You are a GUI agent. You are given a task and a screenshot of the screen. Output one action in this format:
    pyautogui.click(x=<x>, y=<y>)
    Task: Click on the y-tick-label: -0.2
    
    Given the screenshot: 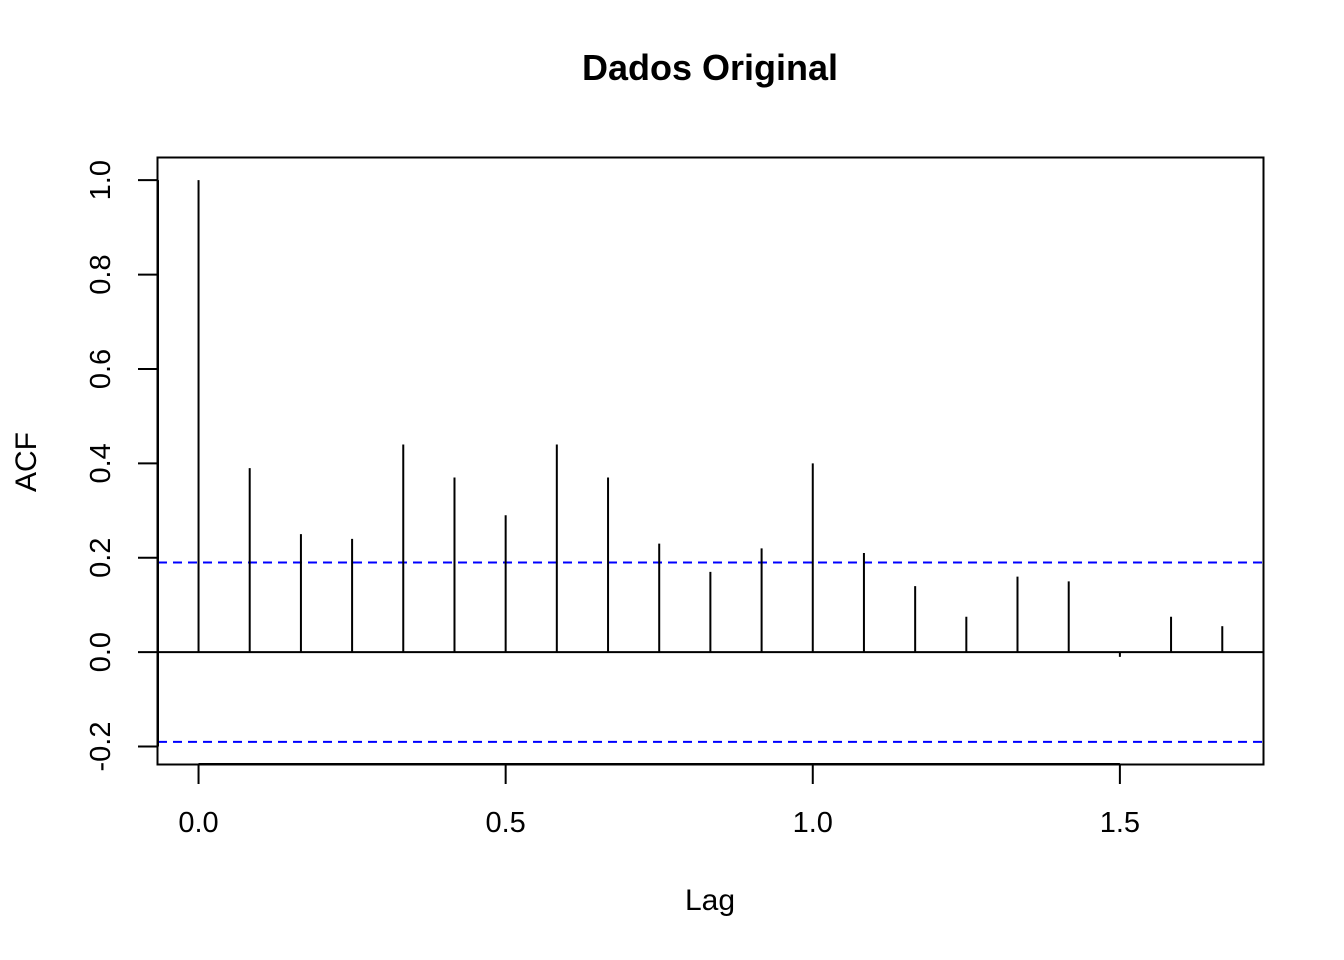 What is the action you would take?
    pyautogui.click(x=101, y=747)
    